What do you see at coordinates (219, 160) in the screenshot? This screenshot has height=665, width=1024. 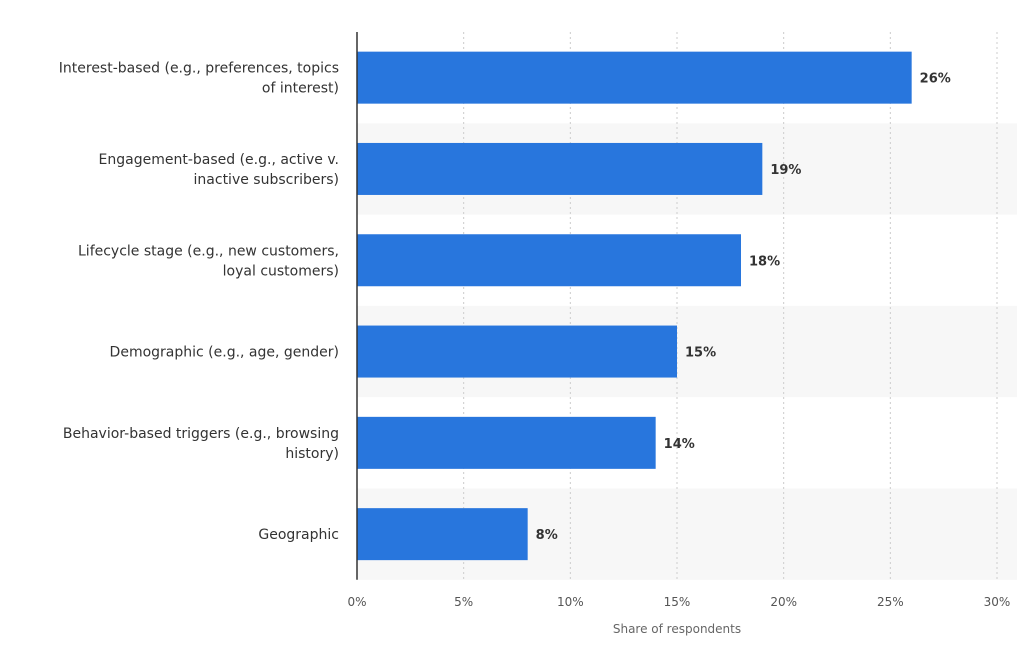 I see `category-label-line: Engagement-based (e.g., active v.` at bounding box center [219, 160].